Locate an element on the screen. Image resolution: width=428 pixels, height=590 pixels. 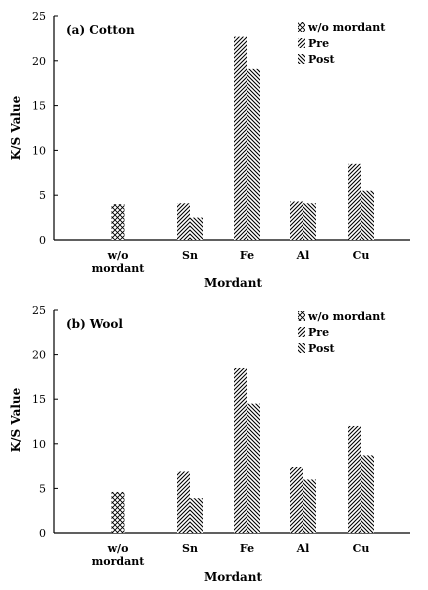
panel-title: (a) Cotton is located at coordinates (100, 30).